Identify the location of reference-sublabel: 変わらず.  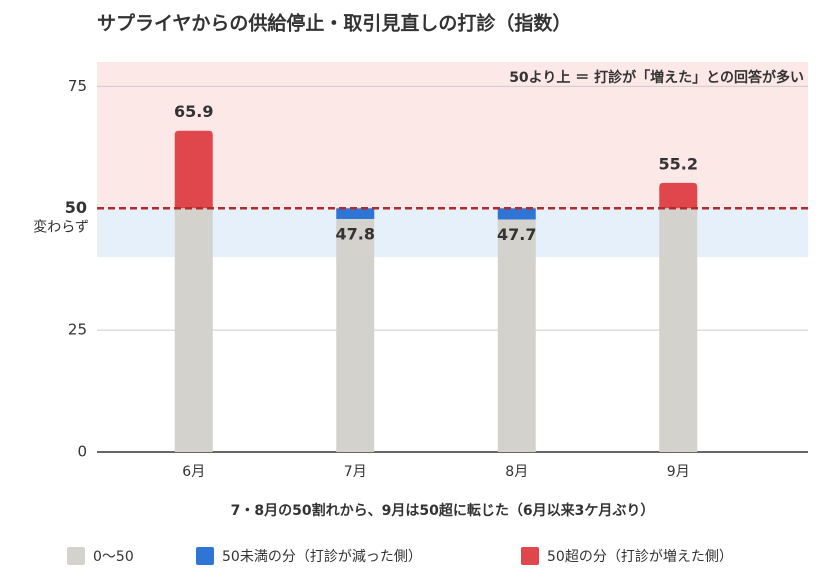
(61, 226).